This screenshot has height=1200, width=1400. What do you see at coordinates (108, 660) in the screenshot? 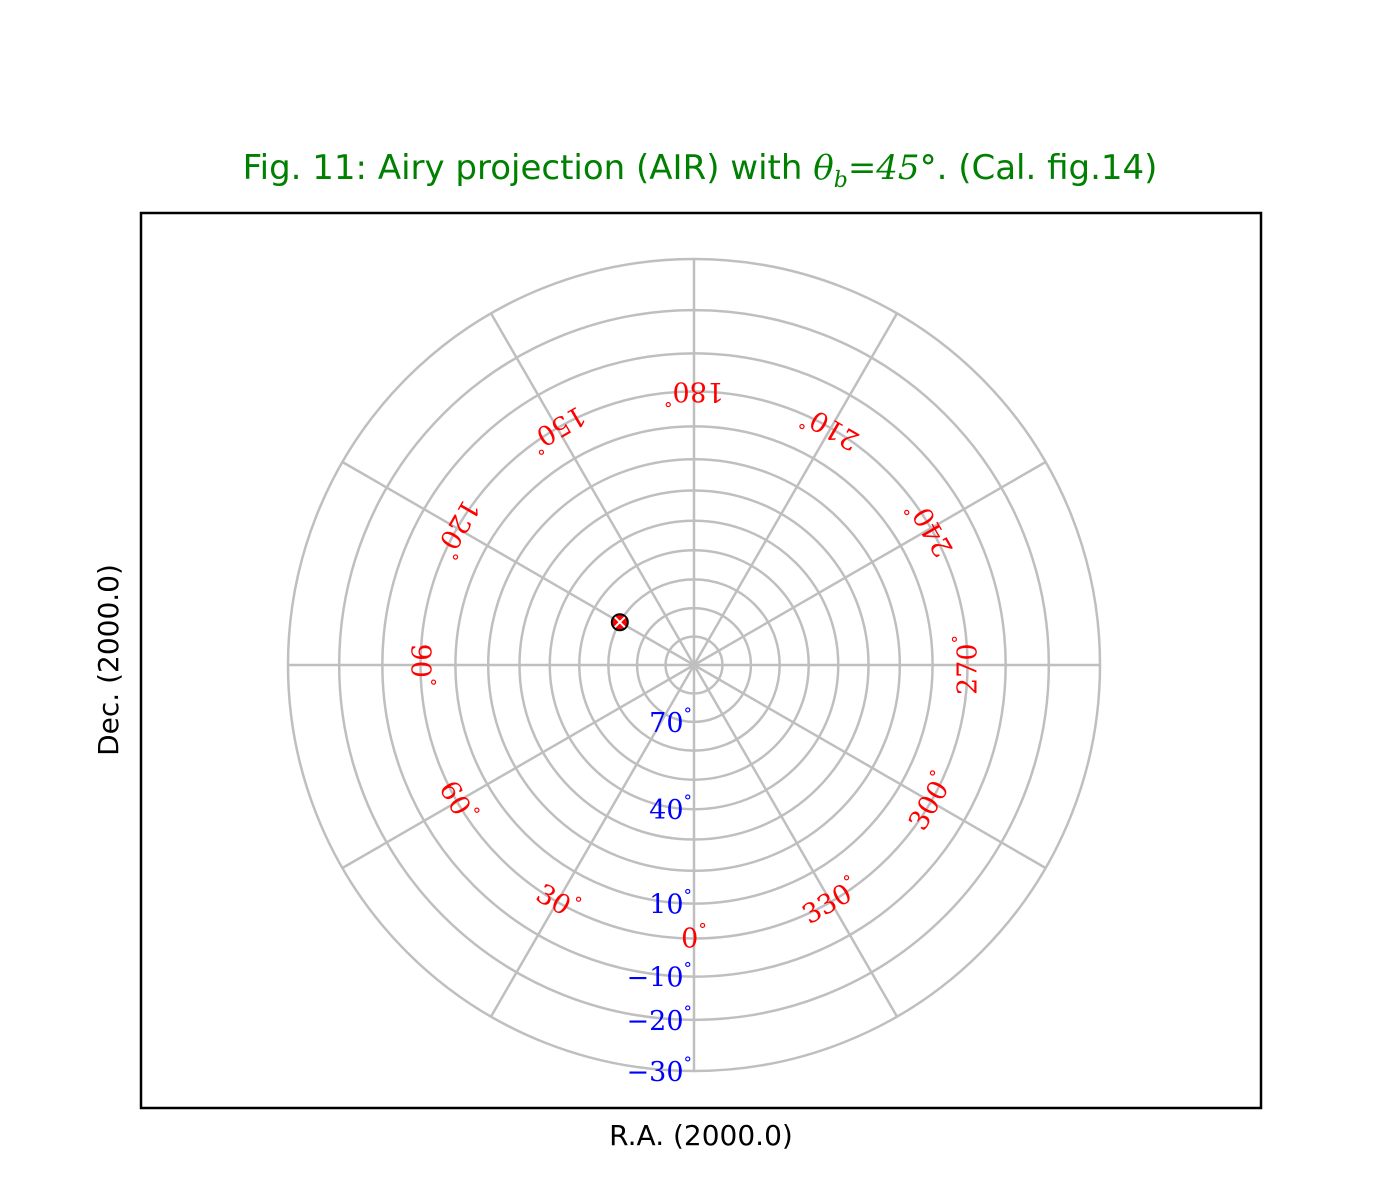
I see `y-axis-label: Dec. (2000.0)` at bounding box center [108, 660].